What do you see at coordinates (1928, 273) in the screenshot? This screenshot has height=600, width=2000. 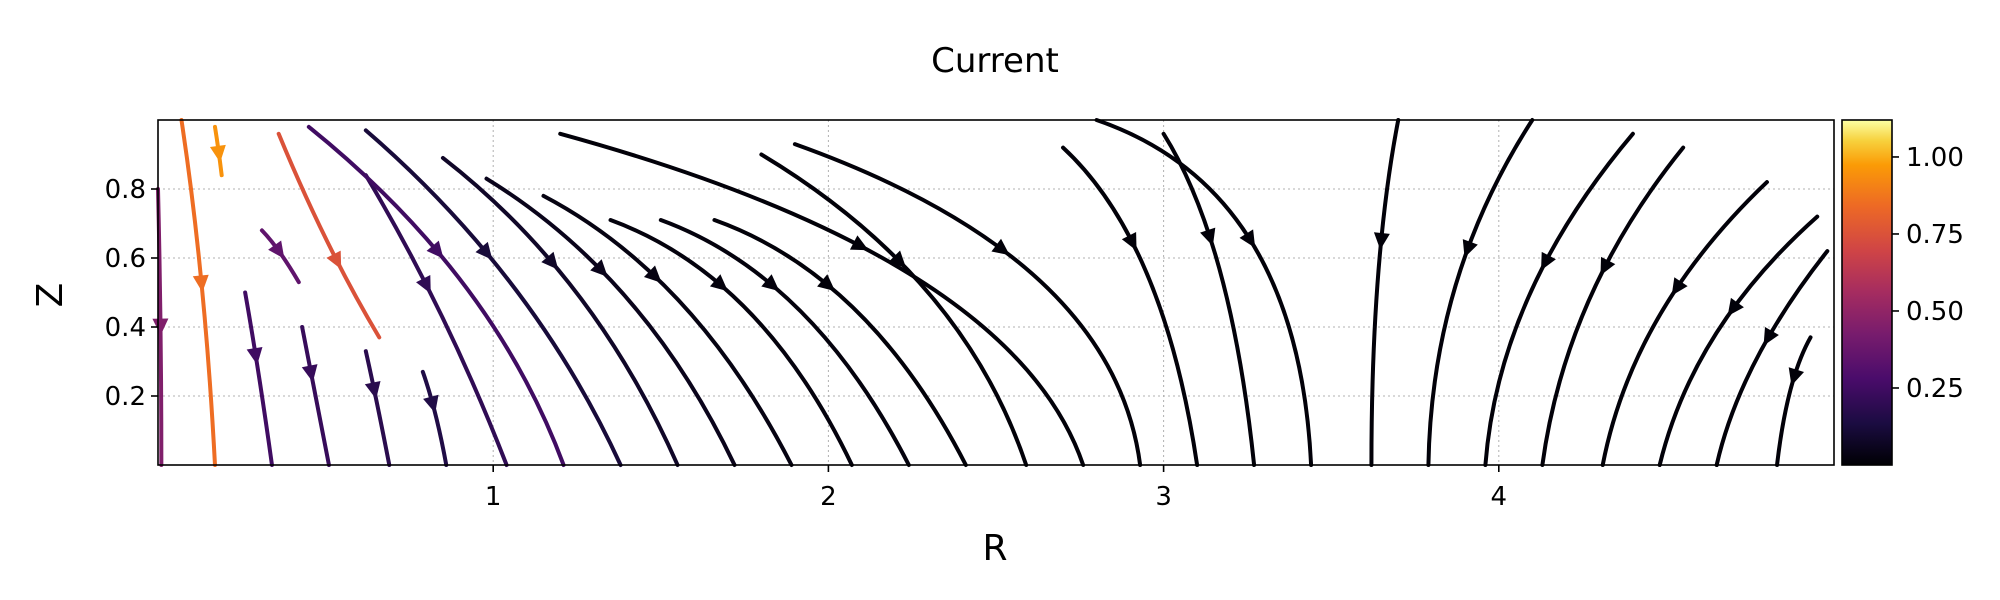 I see `colorbar-ticks: 0.25 0.50 0.75 1.00` at bounding box center [1928, 273].